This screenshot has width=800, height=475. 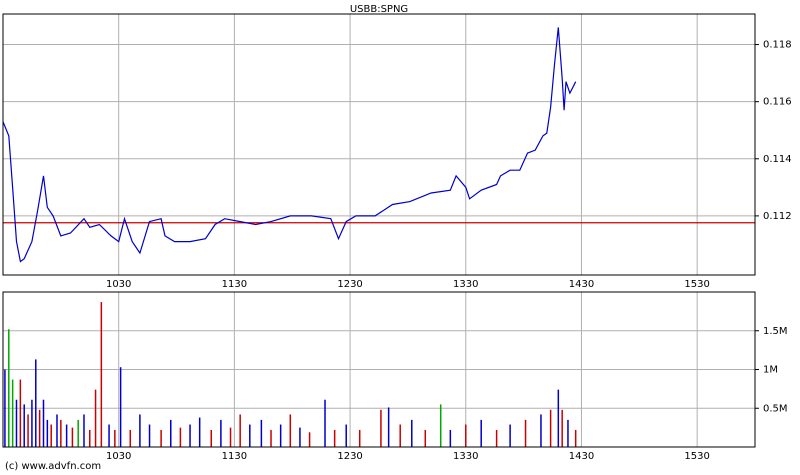 I want to click on y-tick-label: 0.116, so click(x=777, y=102).